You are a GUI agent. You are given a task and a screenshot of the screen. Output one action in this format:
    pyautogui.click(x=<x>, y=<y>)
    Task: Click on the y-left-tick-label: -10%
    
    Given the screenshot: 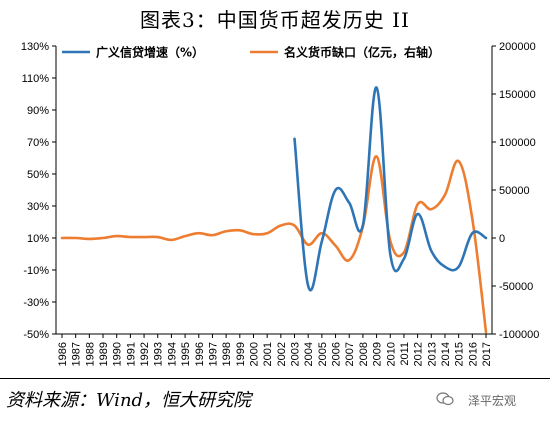 What is the action you would take?
    pyautogui.click(x=36, y=271)
    